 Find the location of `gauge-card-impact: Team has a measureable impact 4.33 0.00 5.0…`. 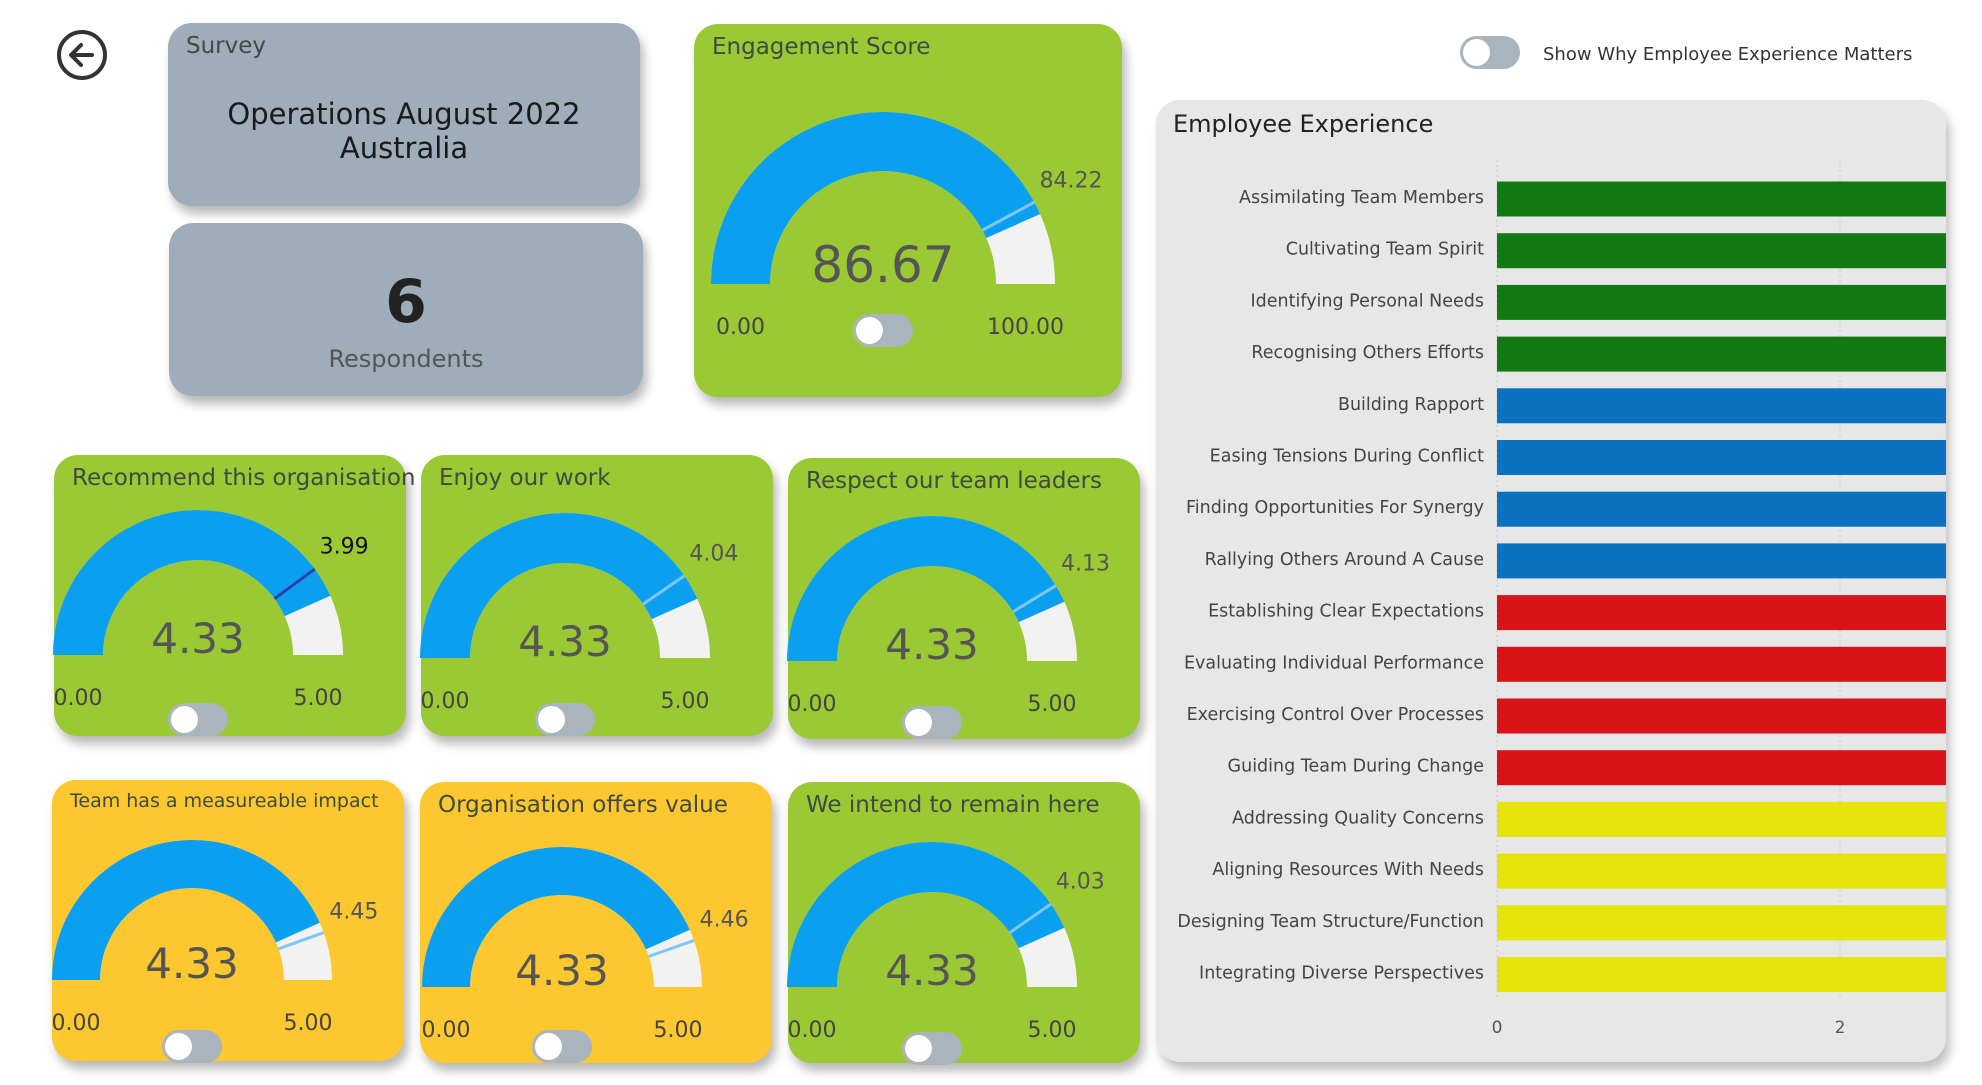

gauge-card-impact: Team has a measureable impact 4.33 0.00 5.0… is located at coordinates (228, 921).